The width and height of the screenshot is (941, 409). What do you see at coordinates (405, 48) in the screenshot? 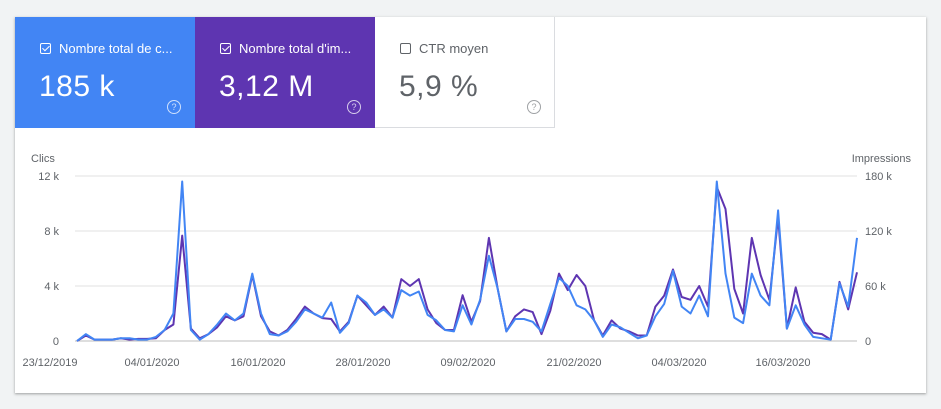
I see `checkbox-unchecked-icon` at bounding box center [405, 48].